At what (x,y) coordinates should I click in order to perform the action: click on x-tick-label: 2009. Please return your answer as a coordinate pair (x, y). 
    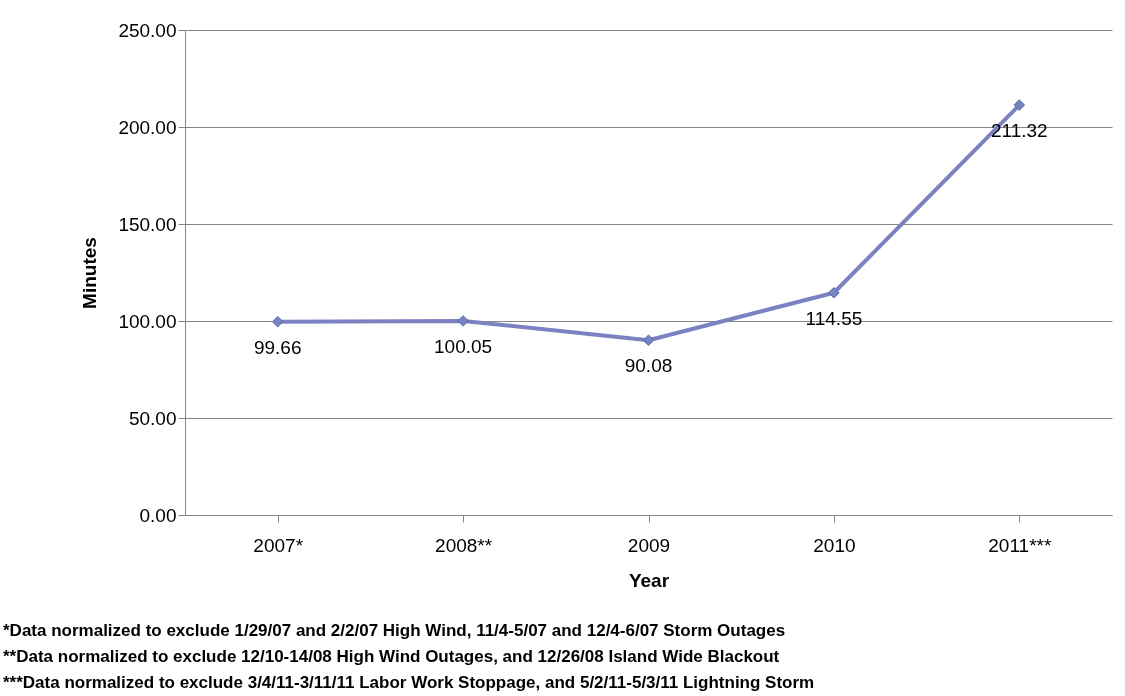
    Looking at the image, I should click on (649, 545).